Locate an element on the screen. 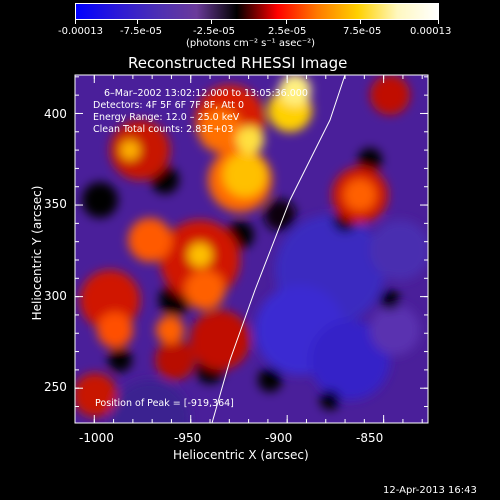  colorbar-tick-label-3: 2.5e-05 is located at coordinates (287, 31).